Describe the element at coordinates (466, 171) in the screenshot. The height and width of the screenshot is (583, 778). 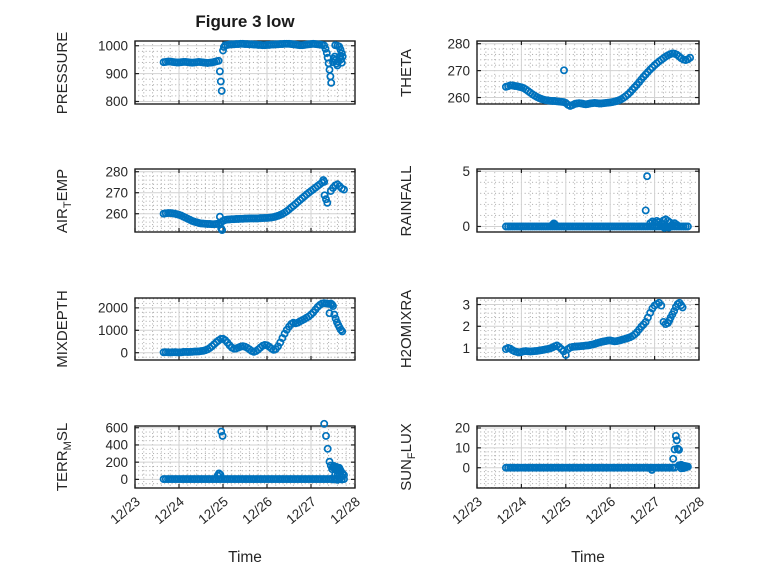
I see `svg-text: 5` at that location.